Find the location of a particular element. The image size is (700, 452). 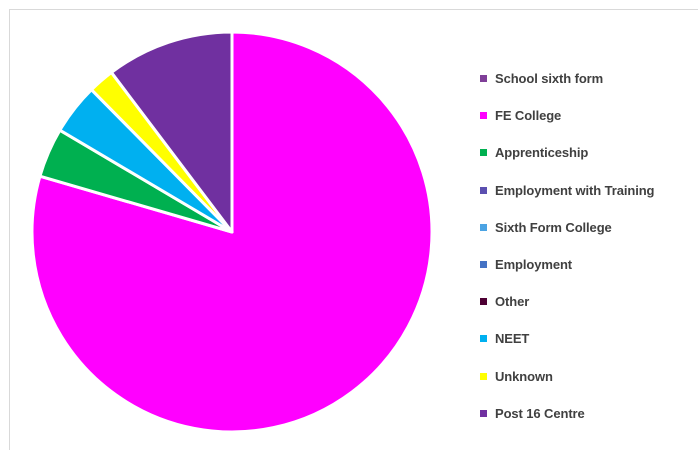

legend-item: NEET is located at coordinates (567, 338).